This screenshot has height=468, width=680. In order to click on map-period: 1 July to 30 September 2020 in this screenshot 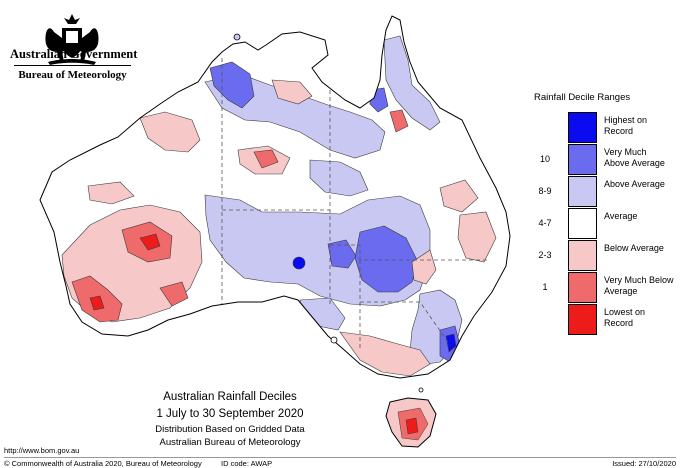, I will do `click(230, 414)`.